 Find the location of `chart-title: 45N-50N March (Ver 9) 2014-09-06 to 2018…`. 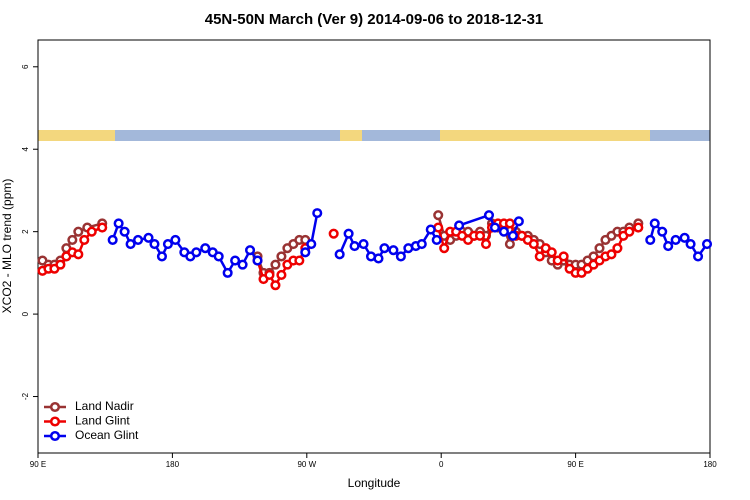

chart-title: 45N-50N March (Ver 9) 2014-09-06 to 2018… is located at coordinates (374, 19).